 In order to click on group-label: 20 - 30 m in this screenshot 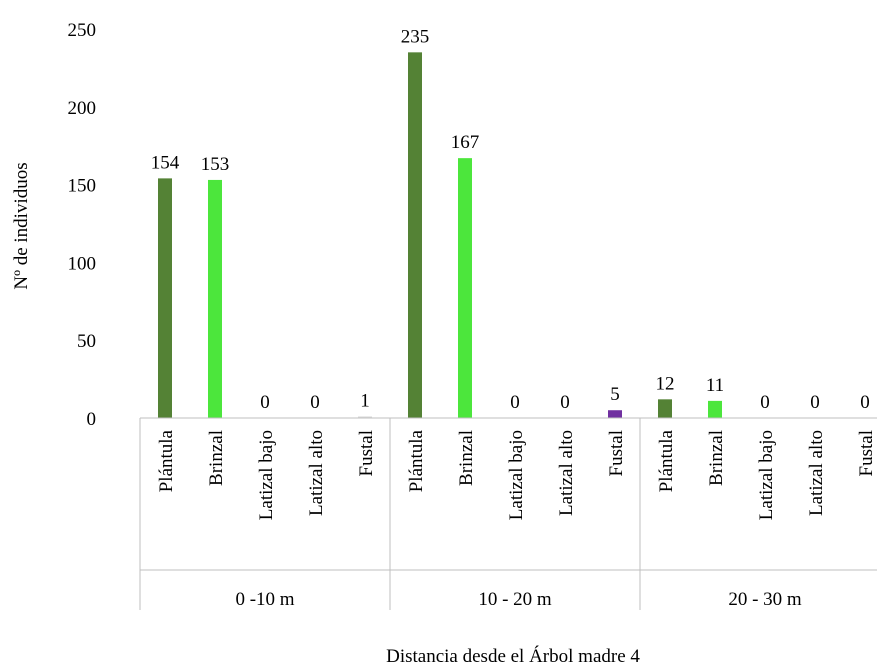, I will do `click(765, 599)`.